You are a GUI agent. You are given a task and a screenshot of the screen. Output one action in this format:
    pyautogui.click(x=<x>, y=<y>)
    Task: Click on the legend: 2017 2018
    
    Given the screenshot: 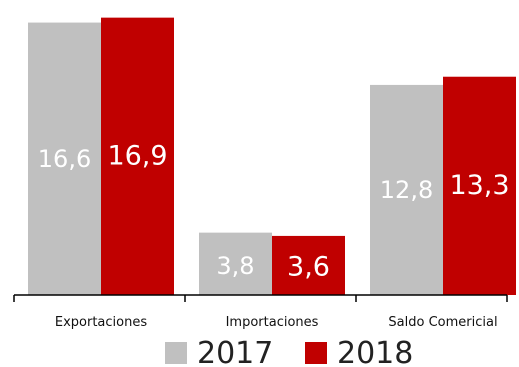 What is the action you would take?
    pyautogui.click(x=289, y=351)
    